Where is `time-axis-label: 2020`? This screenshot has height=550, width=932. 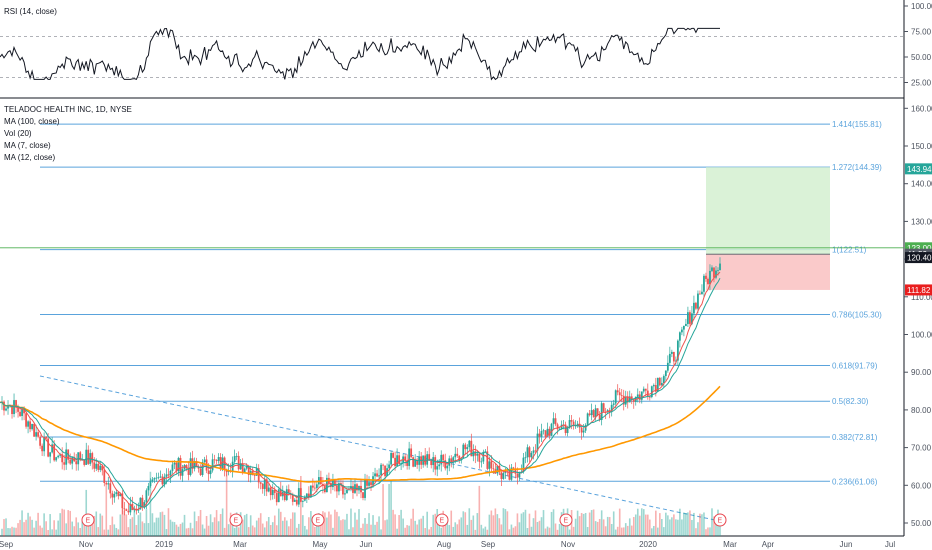
time-axis-label: 2020 is located at coordinates (648, 544).